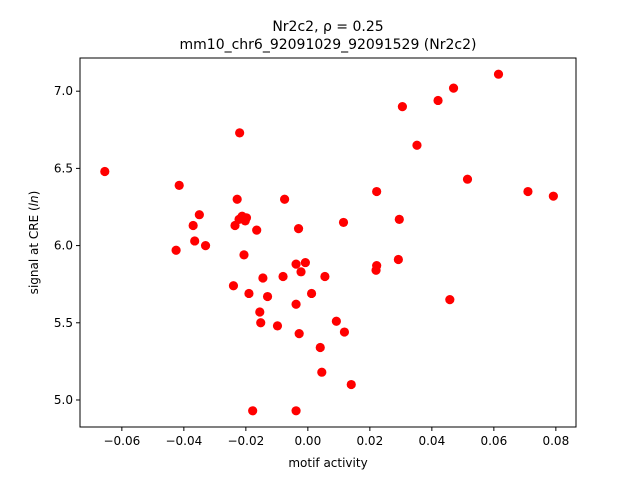  Describe the element at coordinates (183, 441) in the screenshot. I see `x-tick-label: −0.04` at that location.